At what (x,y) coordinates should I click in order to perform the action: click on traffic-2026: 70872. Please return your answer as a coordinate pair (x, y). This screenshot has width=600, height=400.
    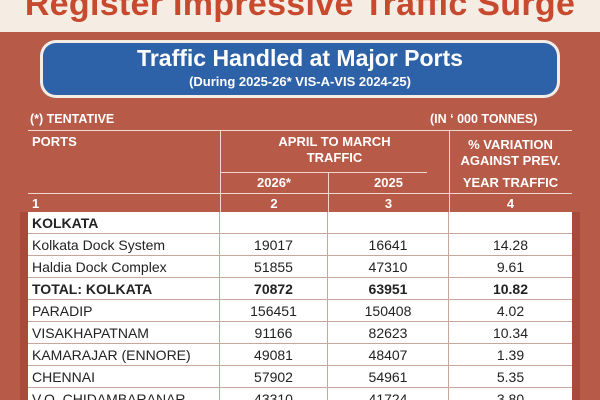
    Looking at the image, I should click on (273, 289).